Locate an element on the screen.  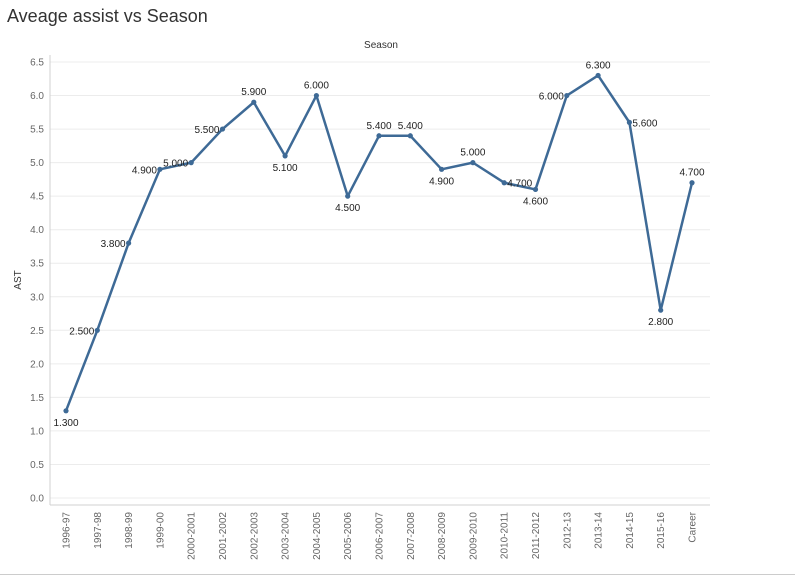
y-tick-label: 6.5 is located at coordinates (37, 63).